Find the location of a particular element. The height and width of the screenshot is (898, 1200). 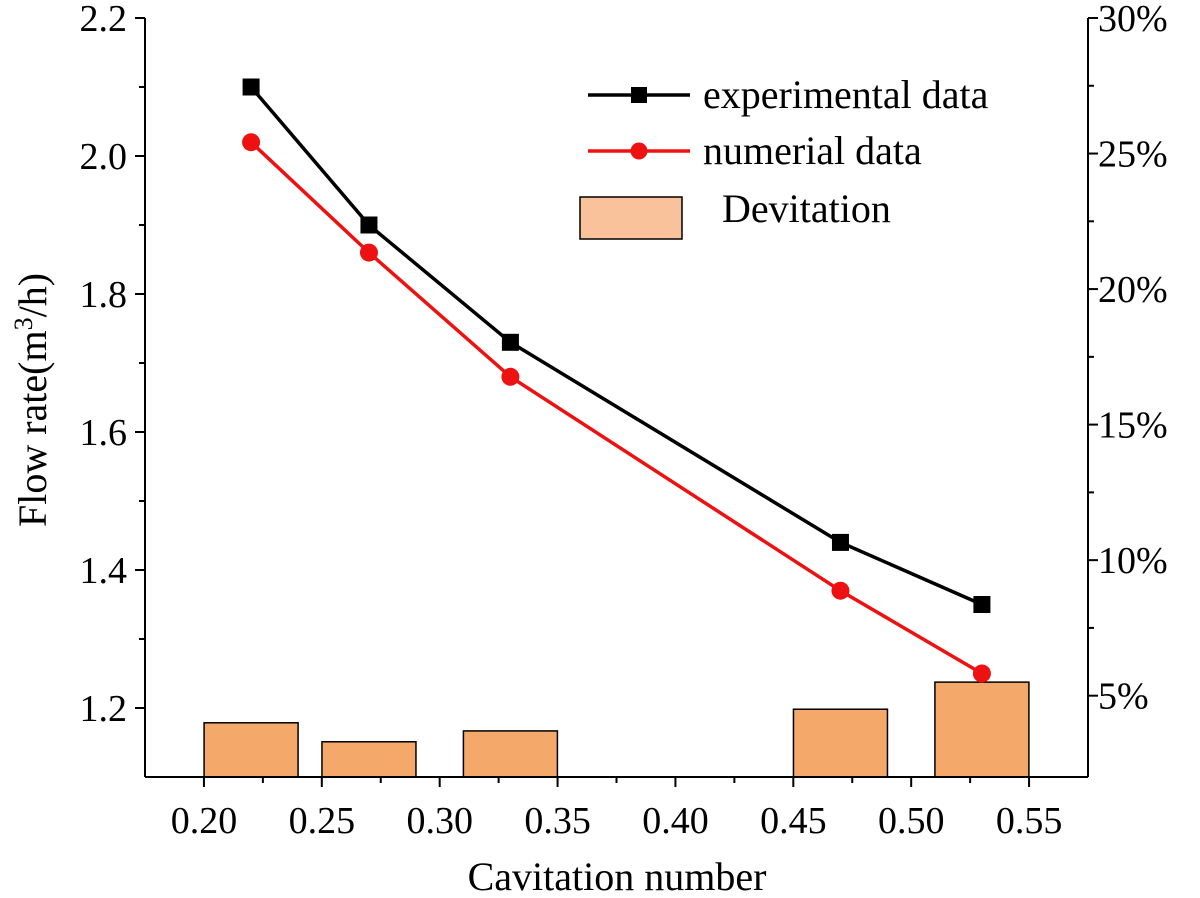

y-tick-label-0: 1.2 is located at coordinates (104, 709).